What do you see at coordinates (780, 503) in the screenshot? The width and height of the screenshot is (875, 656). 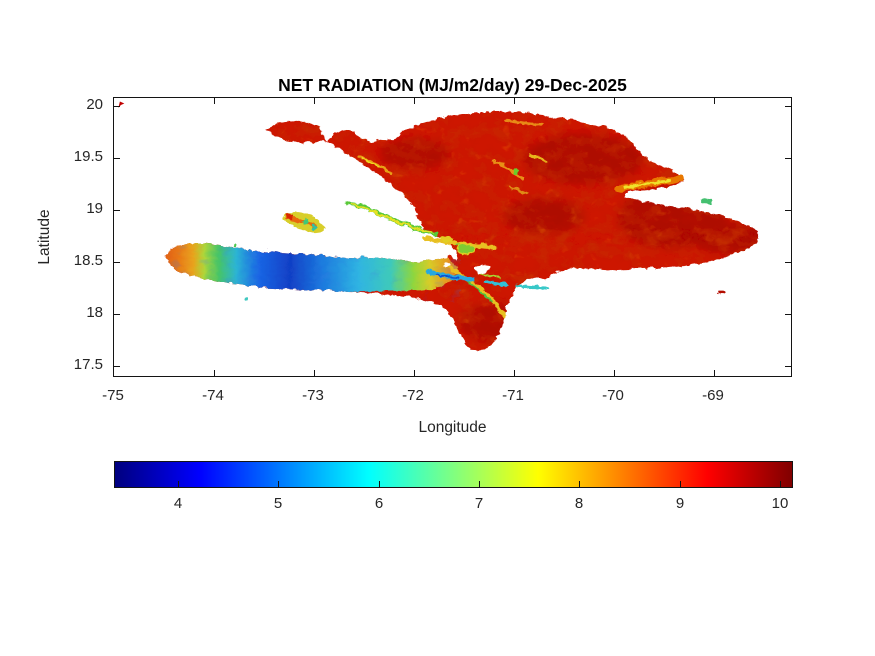 I see `colorbar-tick-label: 10` at bounding box center [780, 503].